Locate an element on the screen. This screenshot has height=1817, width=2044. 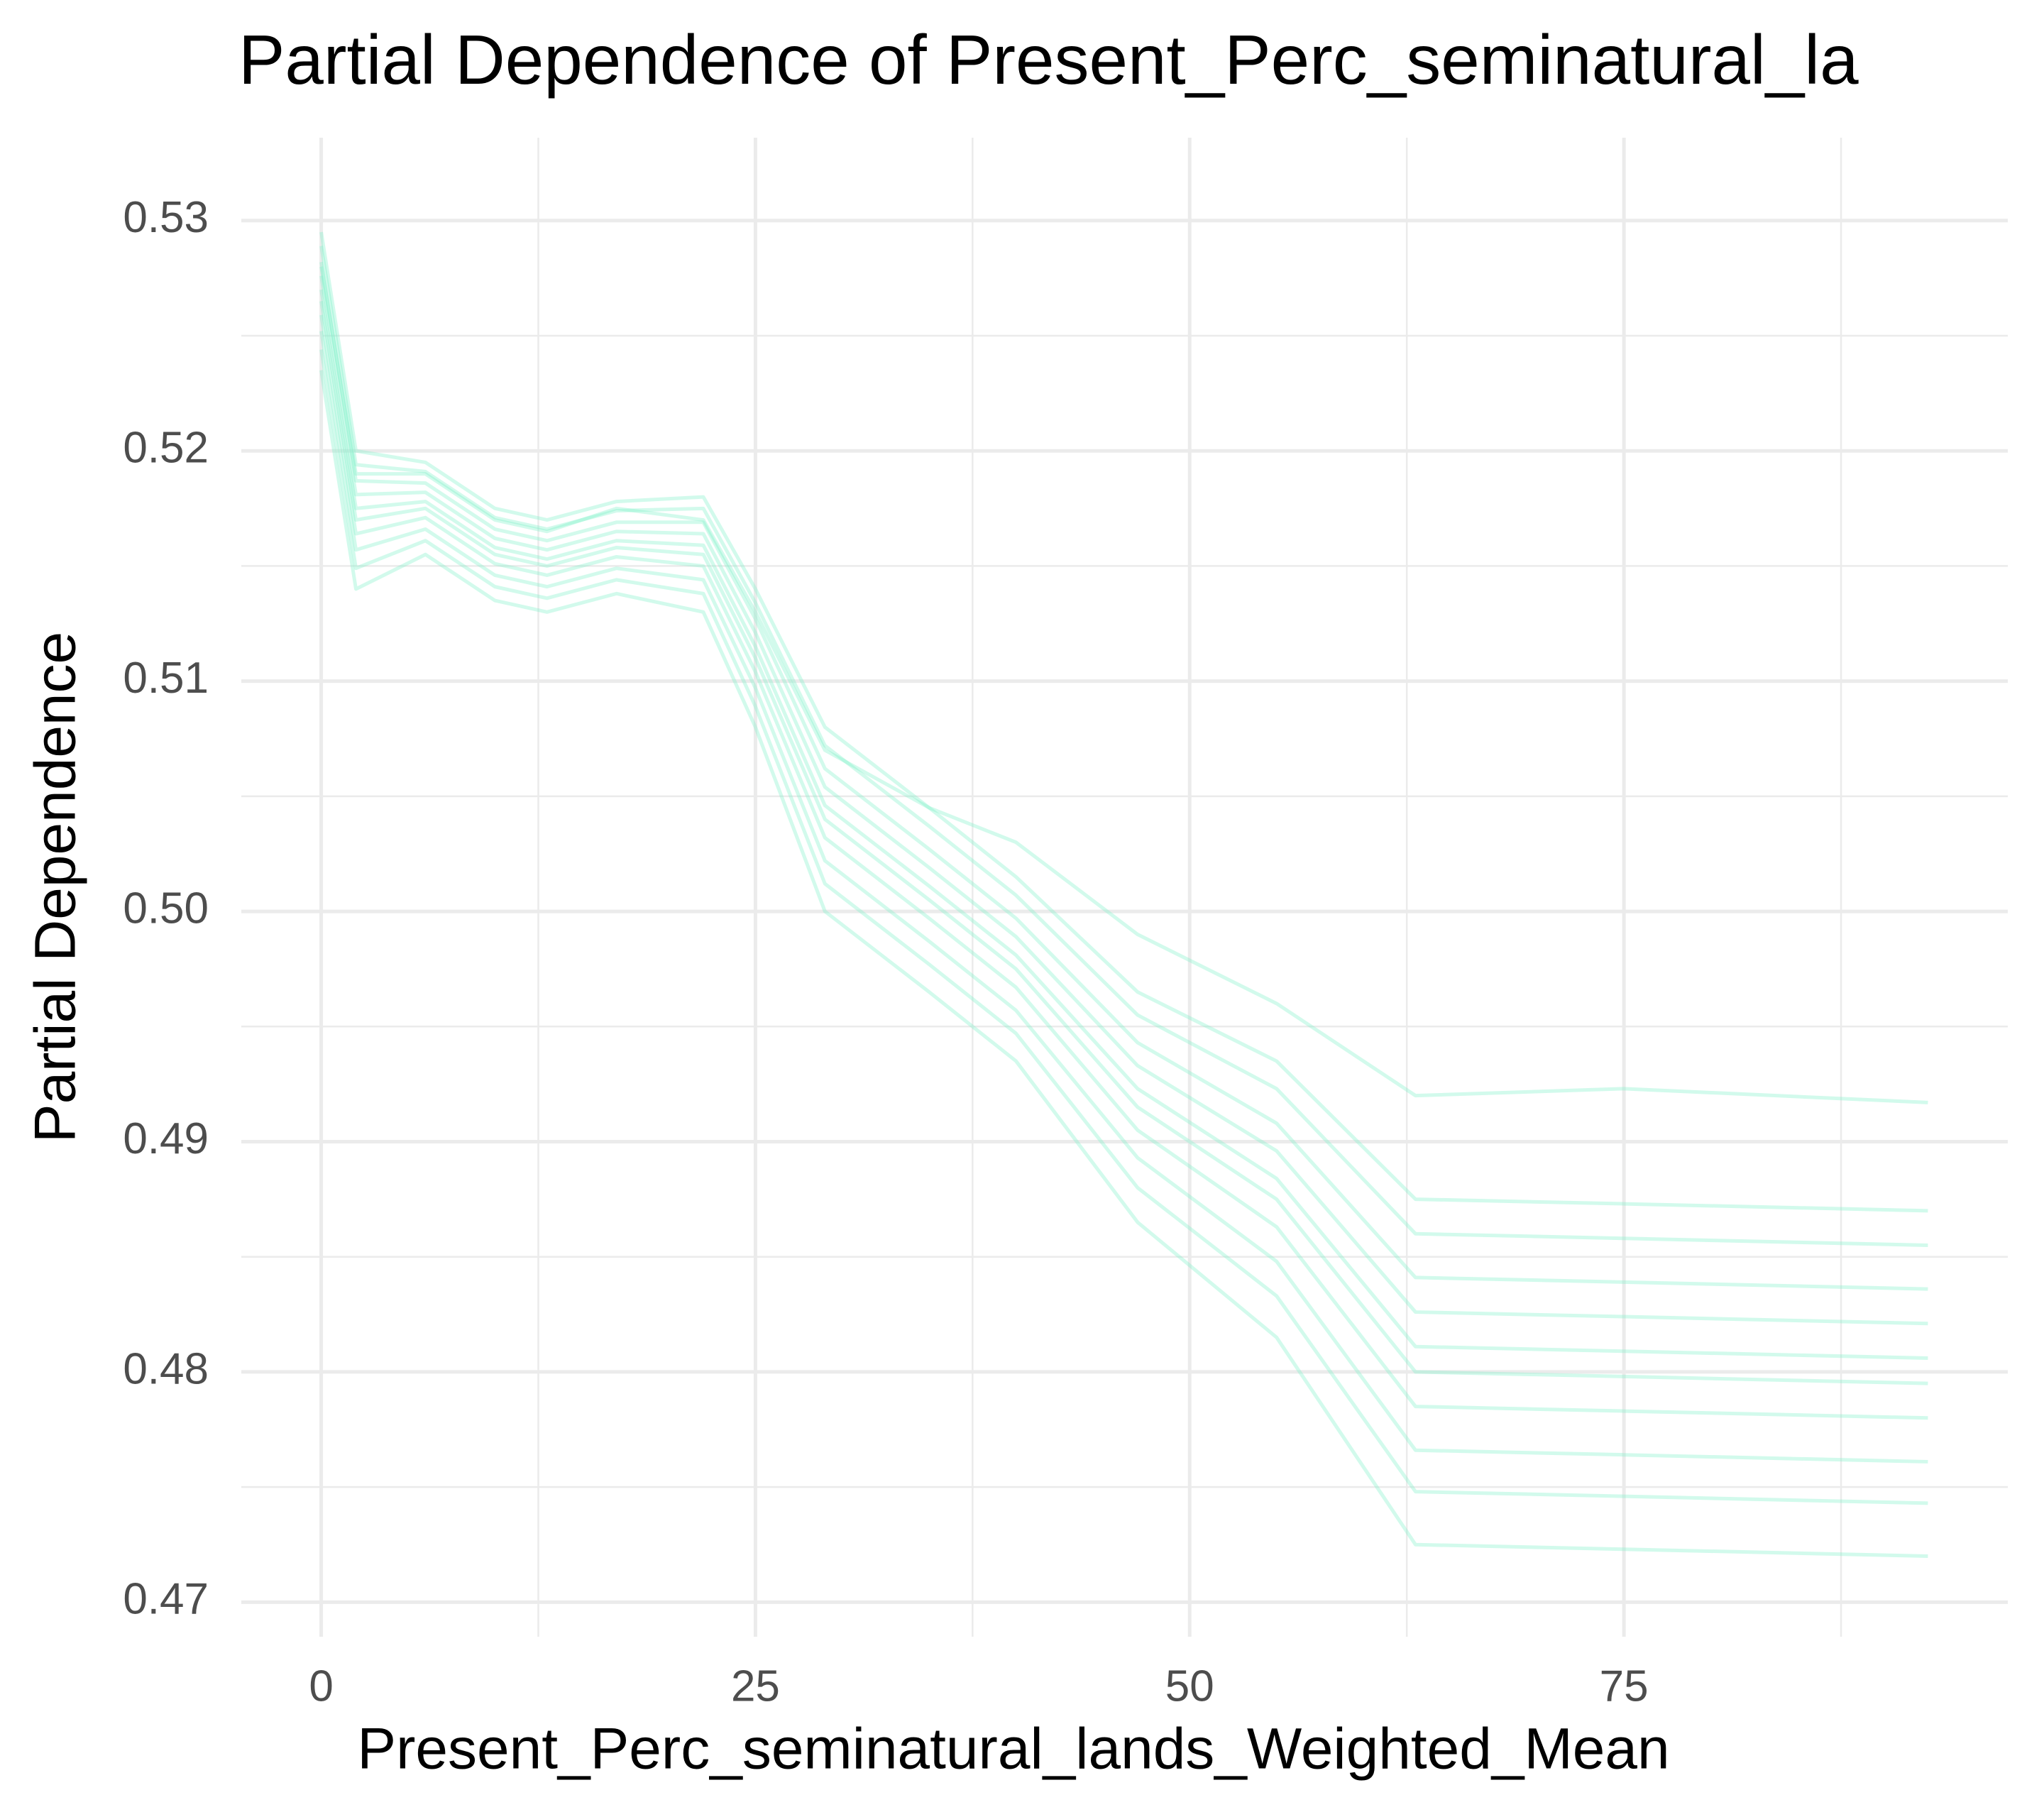
y-tick-label: 0.52 is located at coordinates (166, 448).